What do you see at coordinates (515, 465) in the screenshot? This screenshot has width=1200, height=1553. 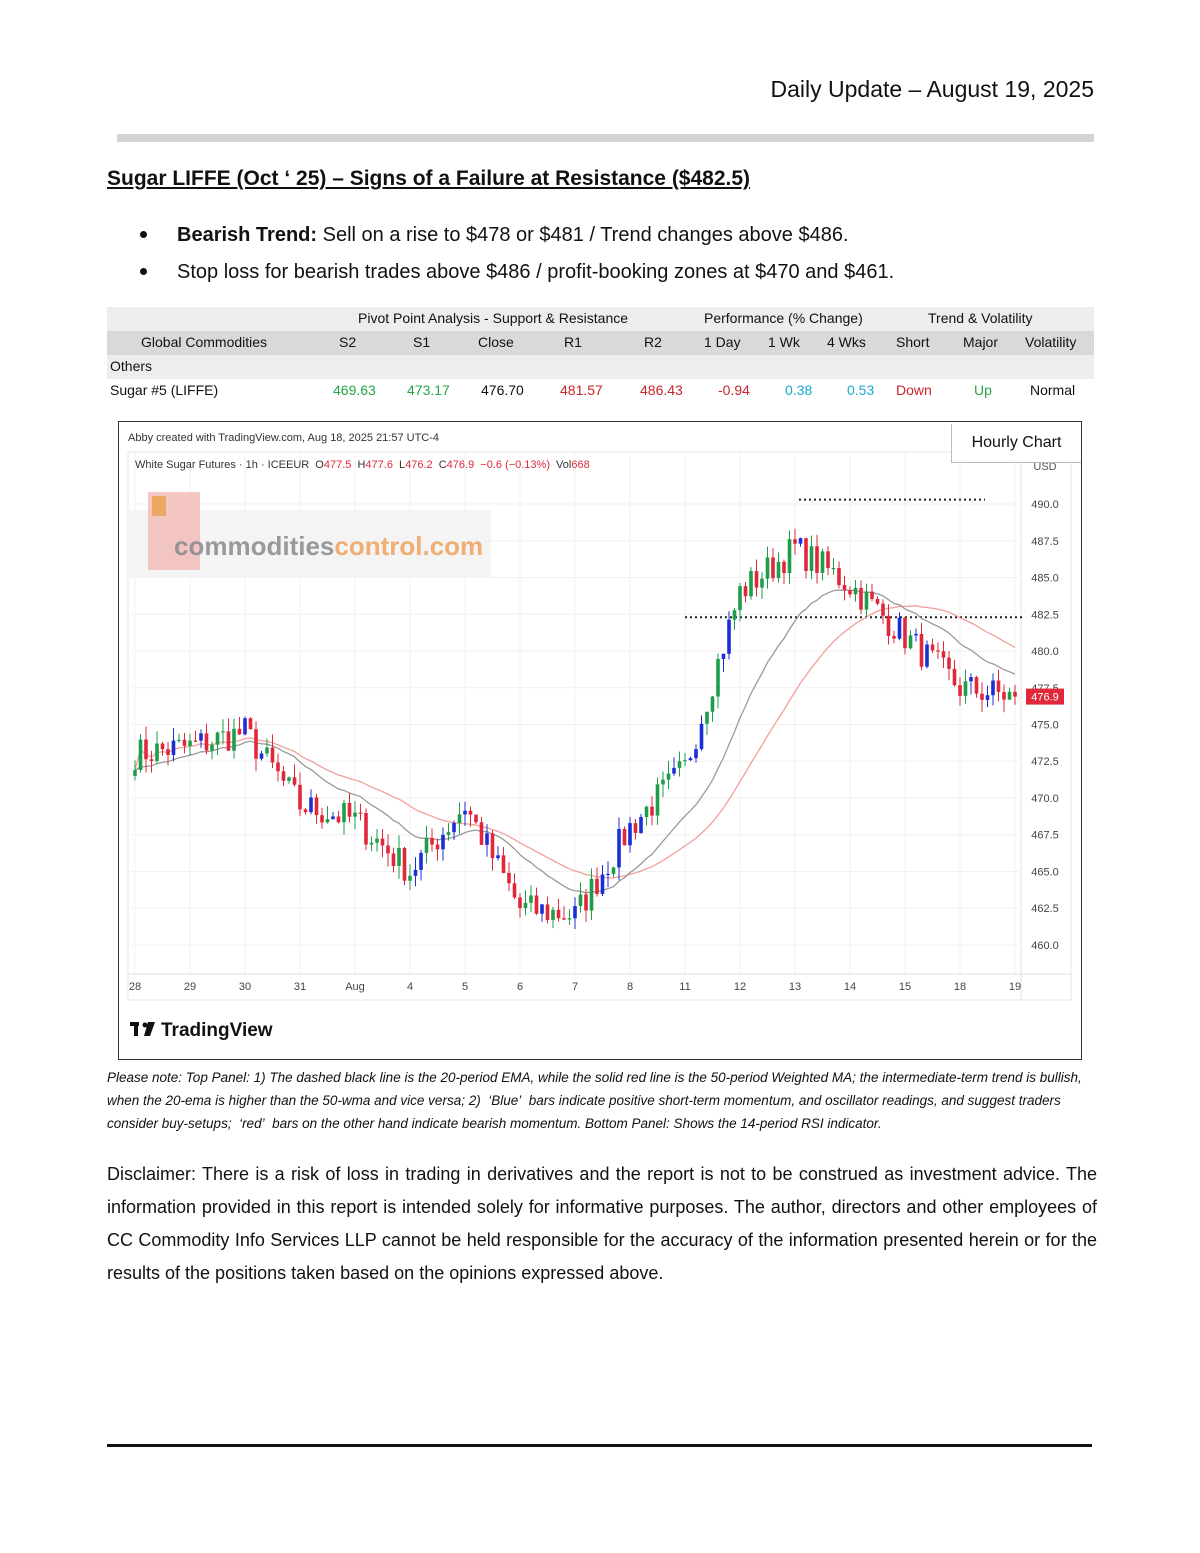 I see `change-value: −0.6 (−0.13%)` at bounding box center [515, 465].